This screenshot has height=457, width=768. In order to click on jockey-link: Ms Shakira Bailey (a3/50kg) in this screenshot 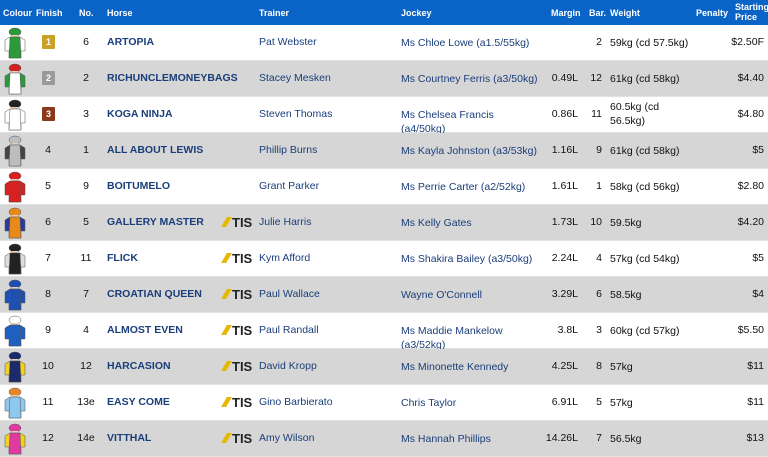, I will do `click(467, 259)`.